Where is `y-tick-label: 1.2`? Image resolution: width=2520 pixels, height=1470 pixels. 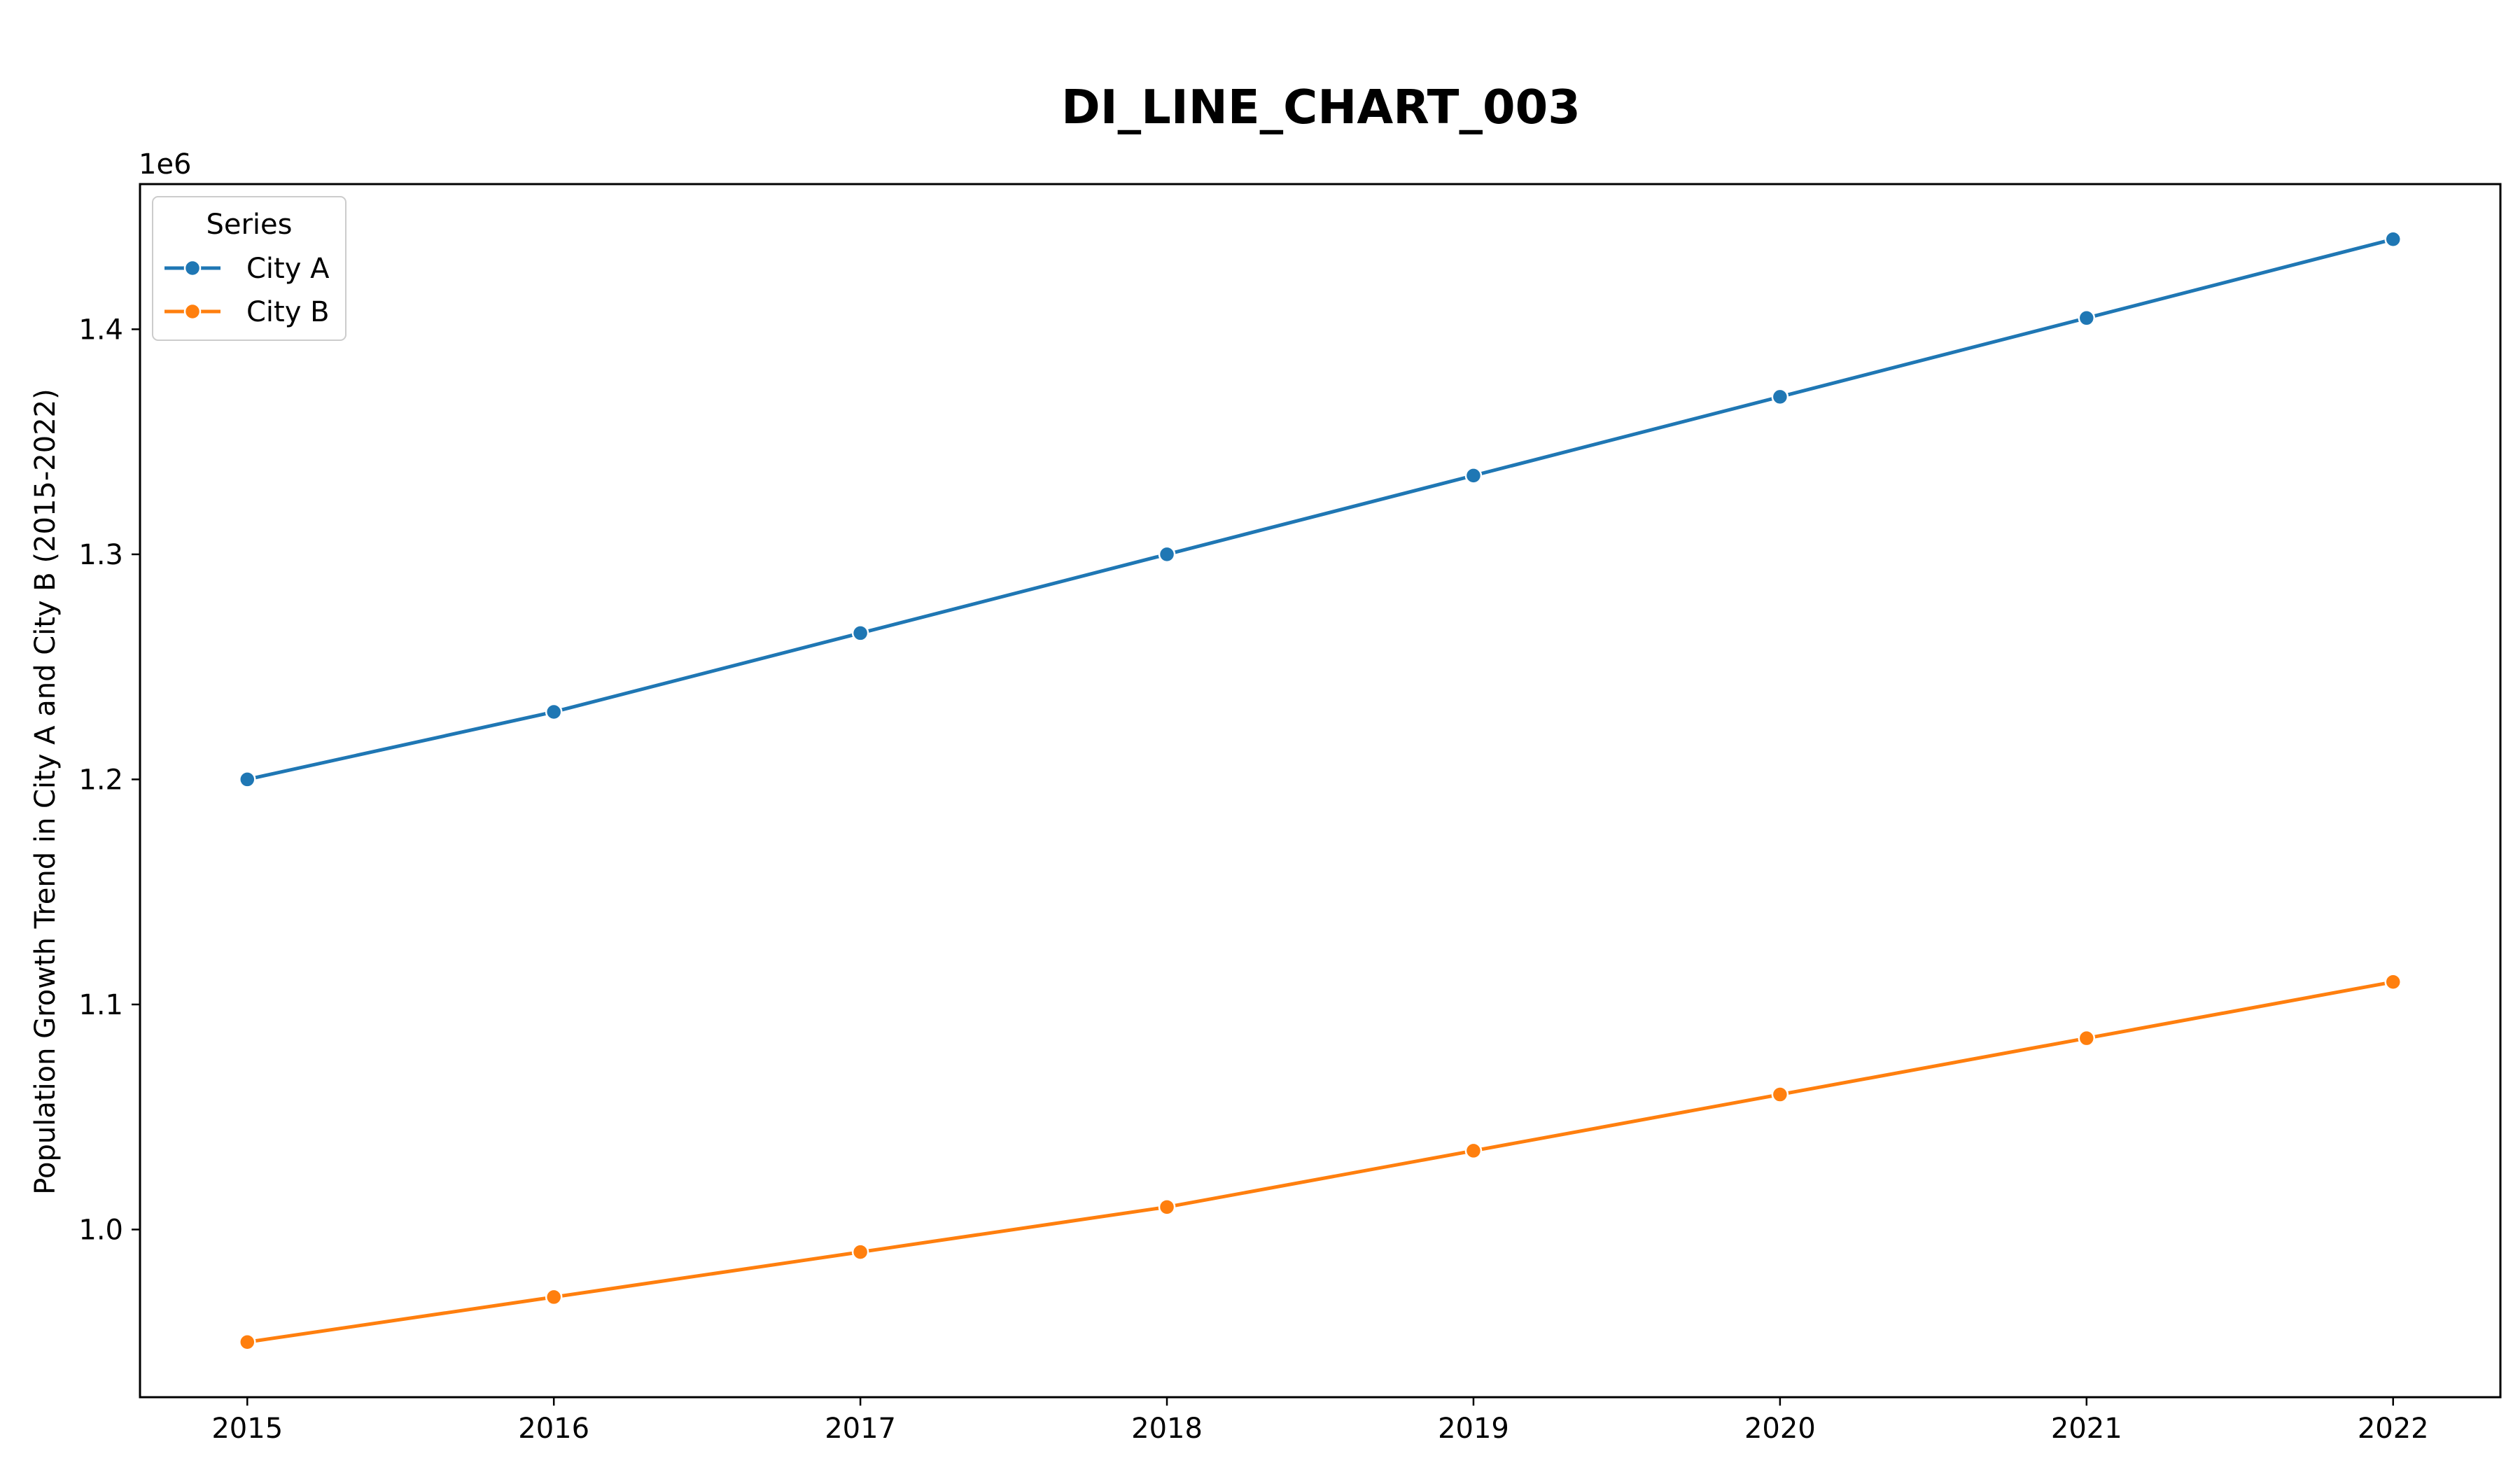
y-tick-label: 1.2 is located at coordinates (100, 780).